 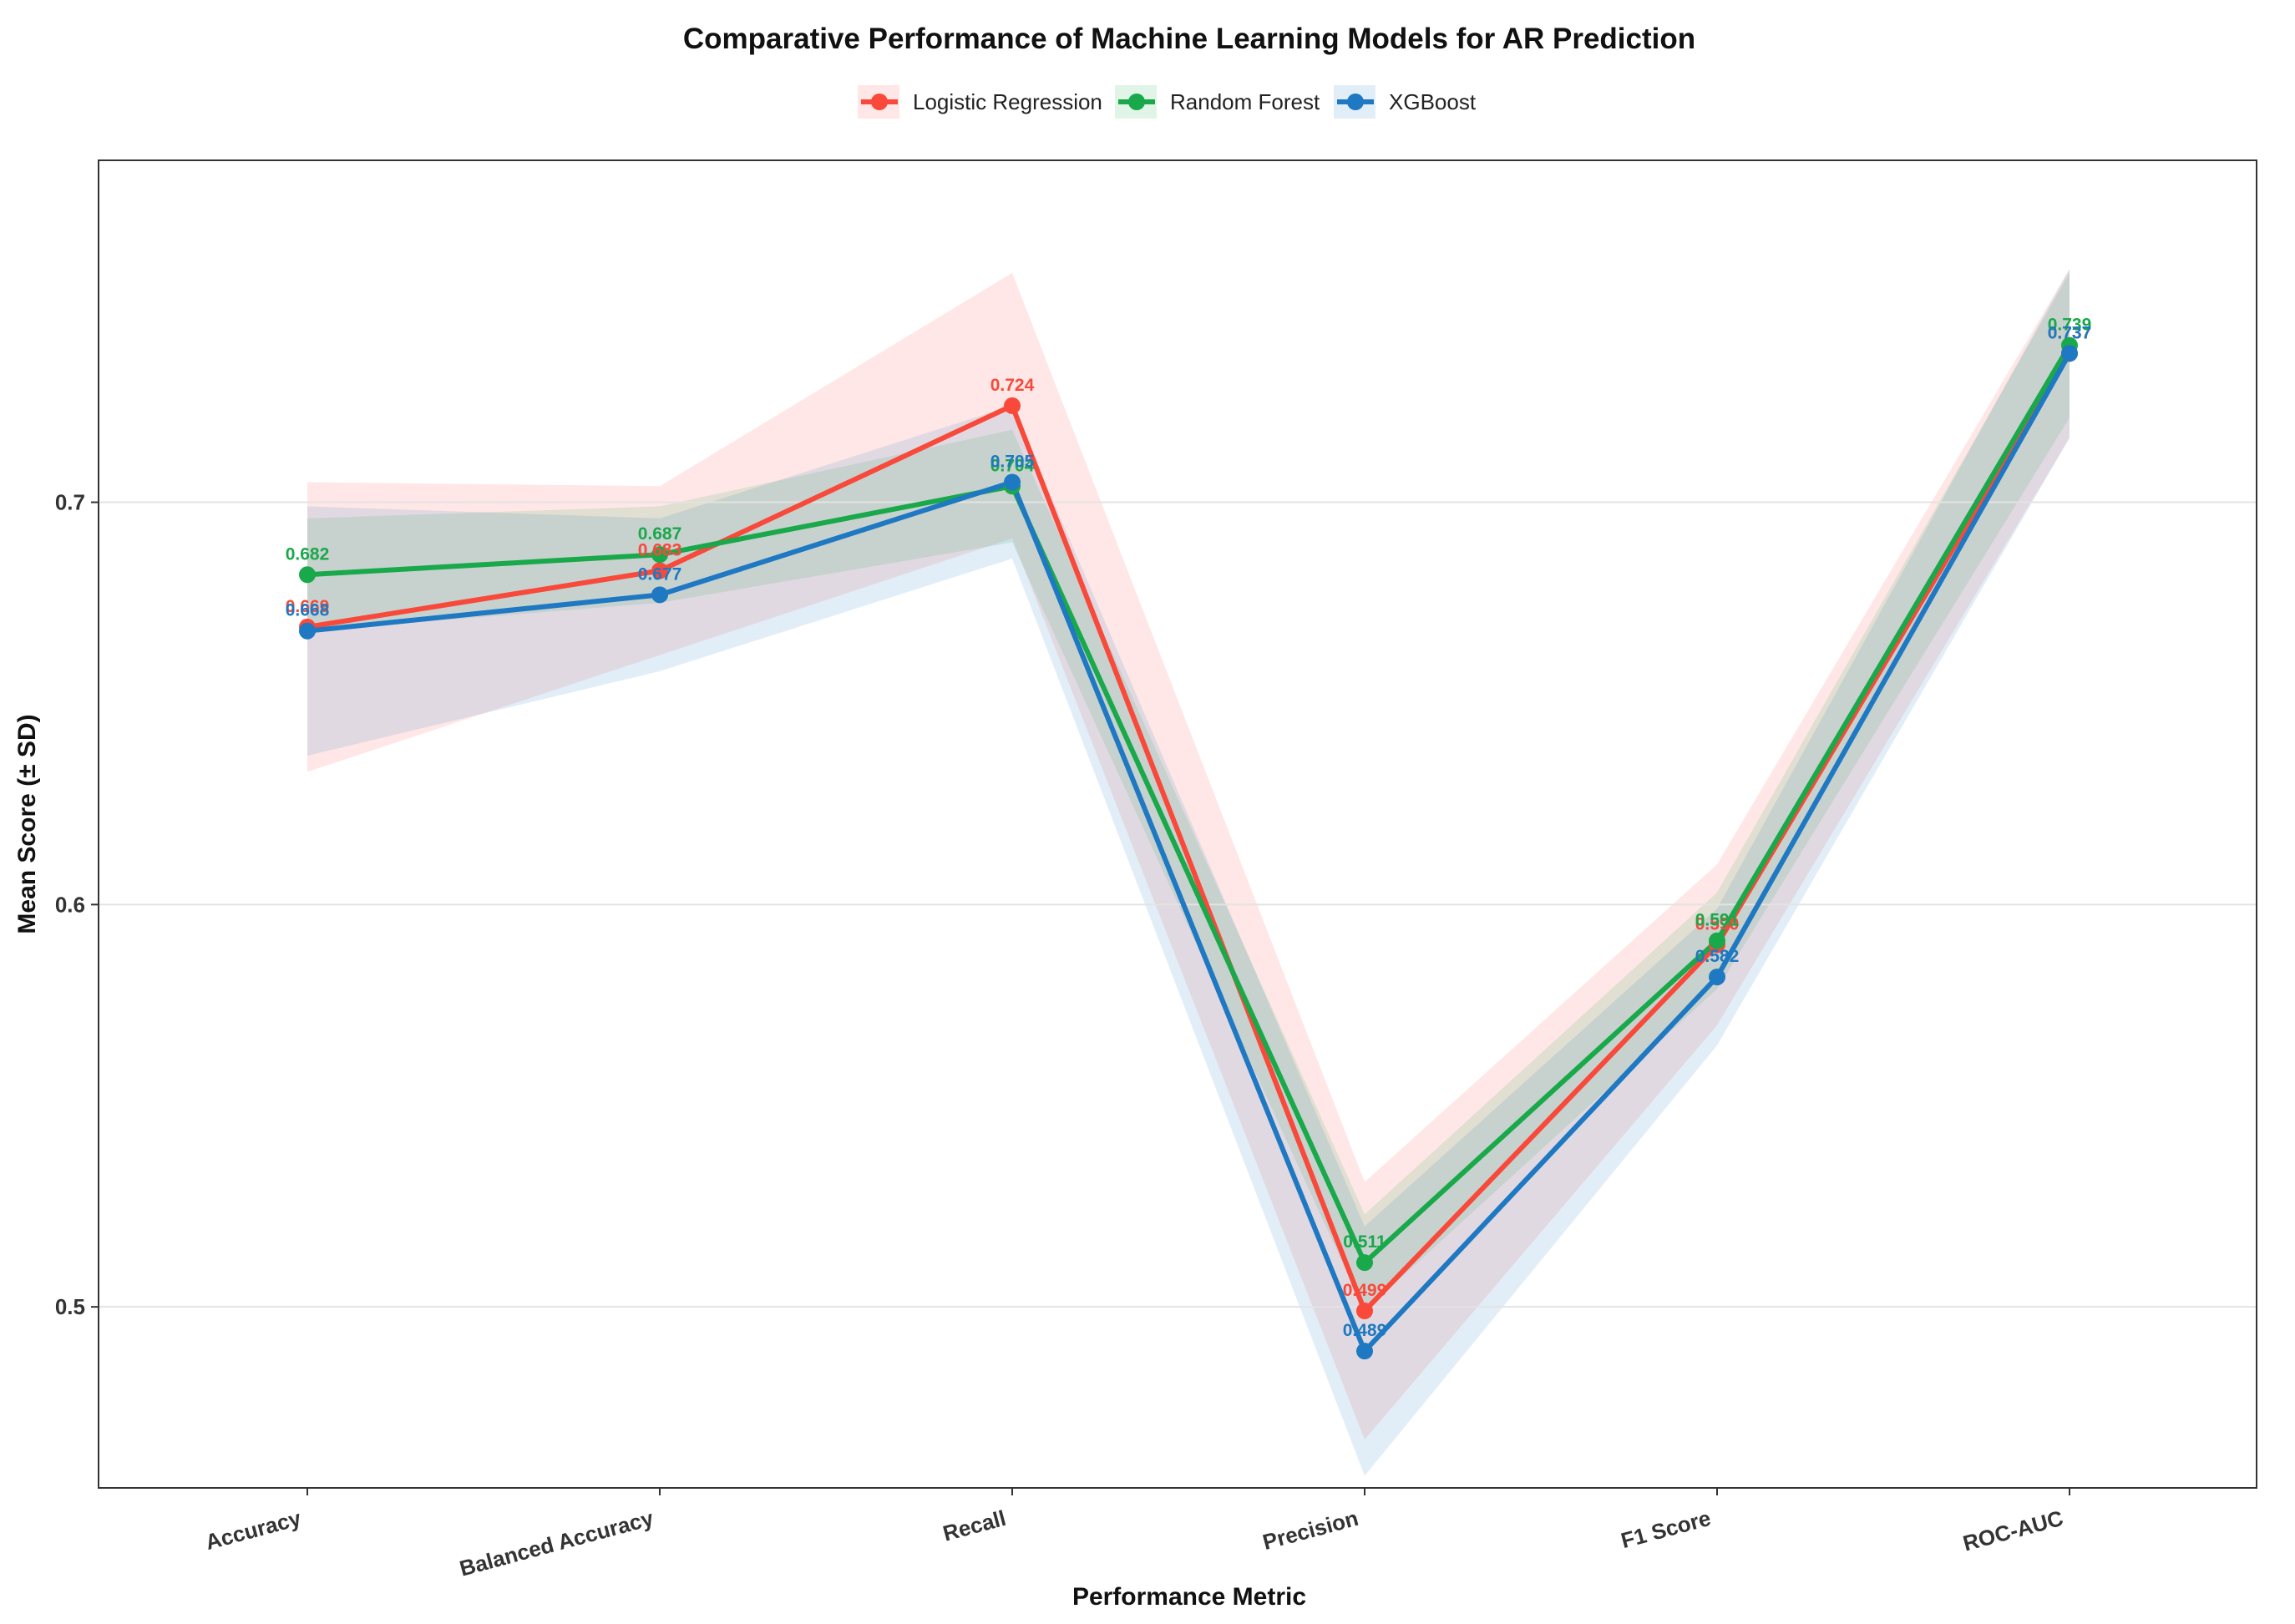 What do you see at coordinates (253, 1530) in the screenshot?
I see `x-tick-label: Accuracy` at bounding box center [253, 1530].